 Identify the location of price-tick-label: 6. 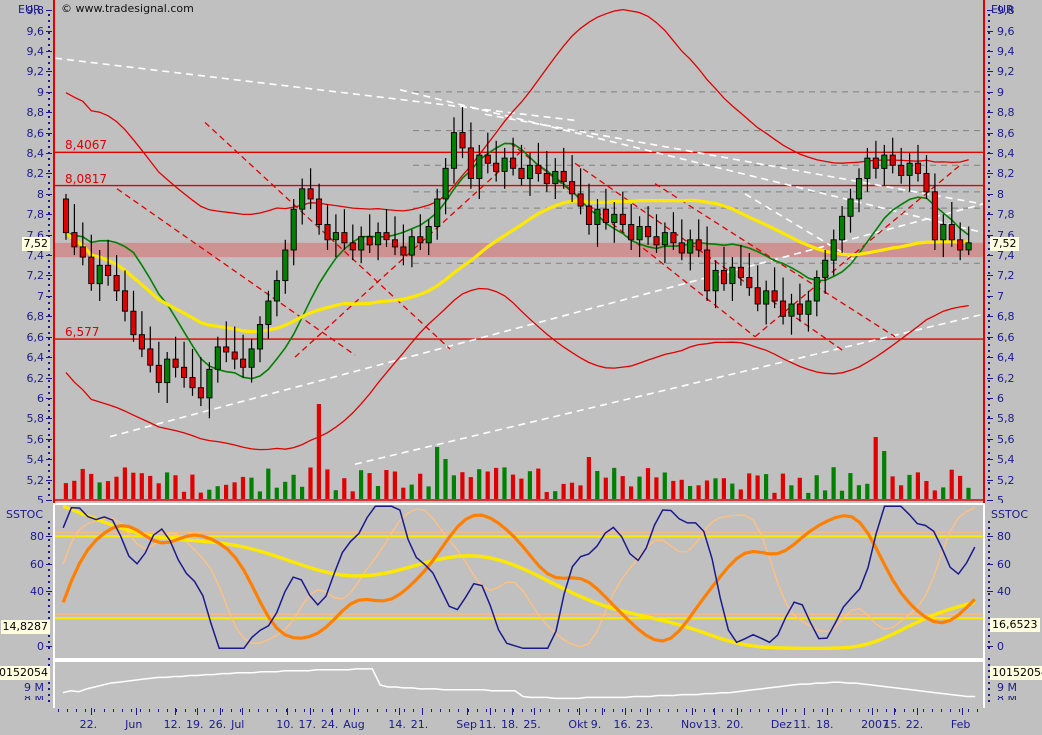
(40, 398).